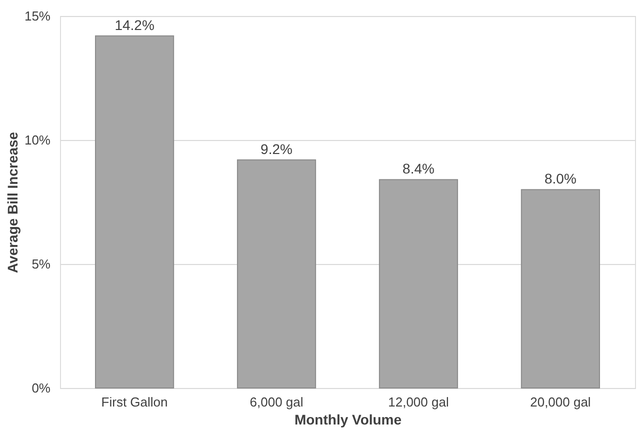 This screenshot has height=432, width=640. Describe the element at coordinates (37, 140) in the screenshot. I see `y-tick-label: 10%` at that location.